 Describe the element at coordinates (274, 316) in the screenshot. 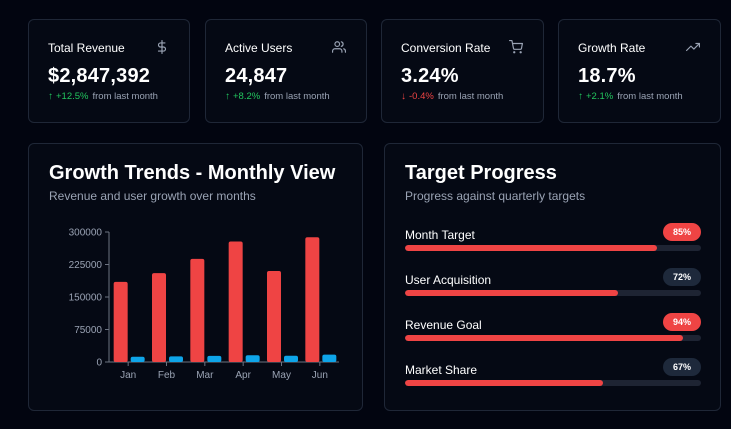

I see `bar-revenue-may` at that location.